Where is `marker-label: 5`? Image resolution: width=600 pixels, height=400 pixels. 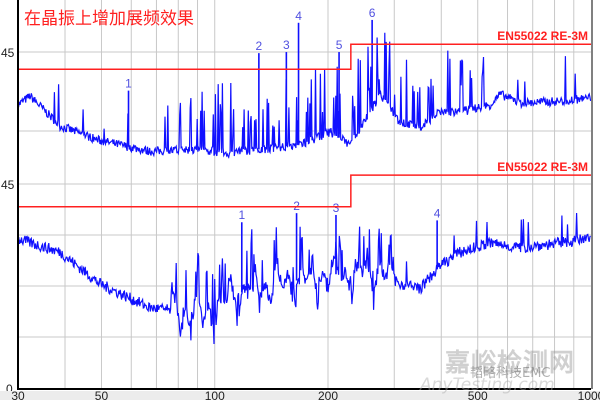 marker-label: 5 is located at coordinates (339, 45).